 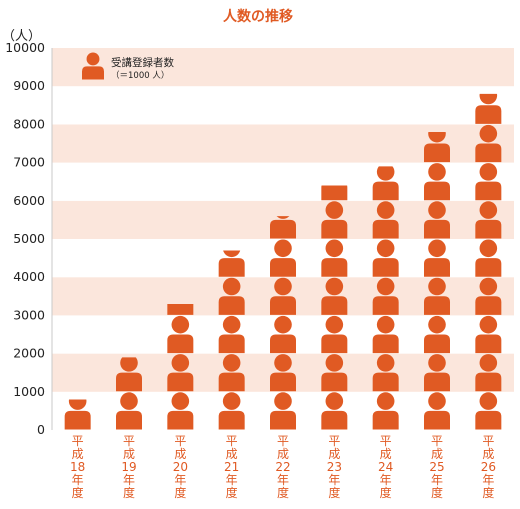 I want to click on x-category-label: 22, so click(x=282, y=467).